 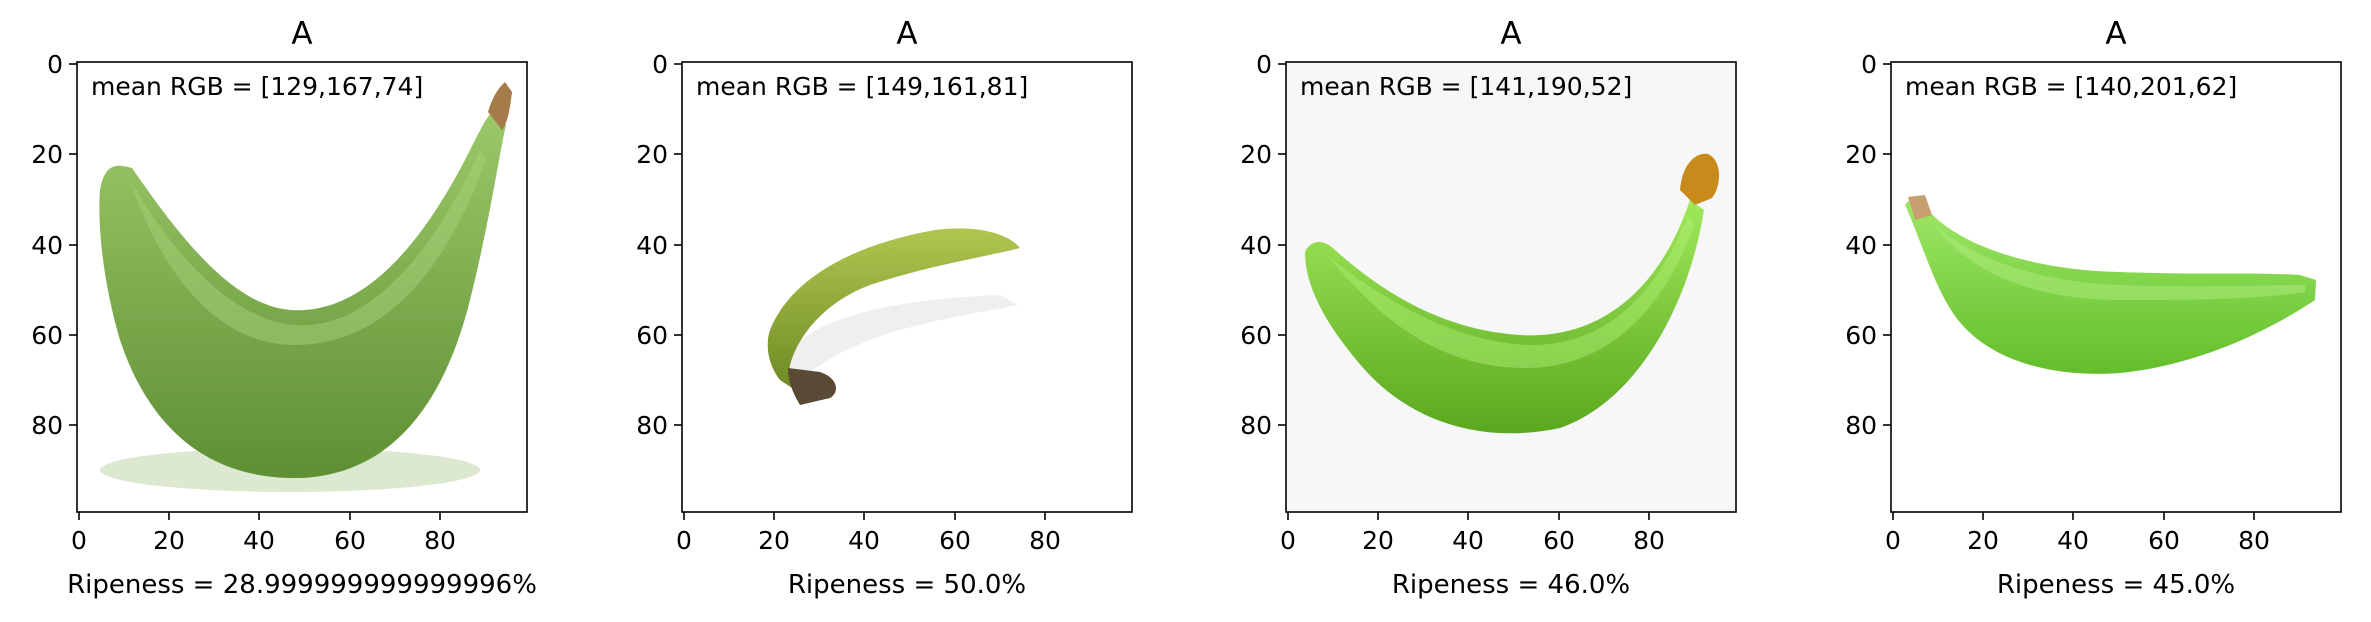 I want to click on ripeness-label: Ripeness = 28.999999999999996%, so click(x=302, y=585).